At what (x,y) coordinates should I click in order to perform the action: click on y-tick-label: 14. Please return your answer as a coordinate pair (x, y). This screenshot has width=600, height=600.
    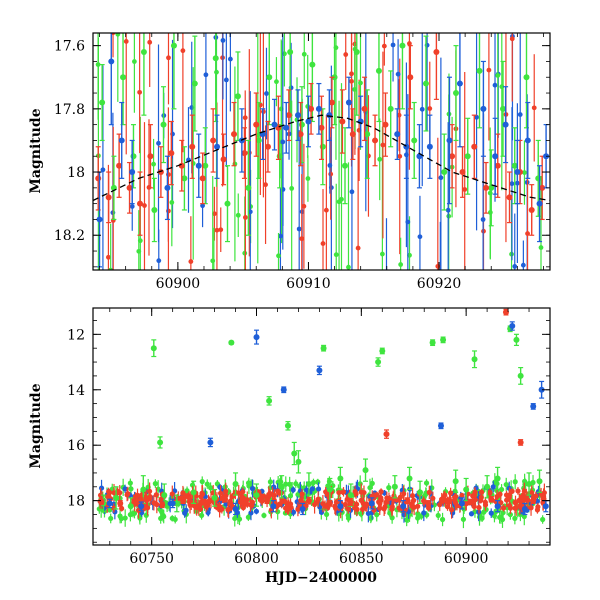
    Looking at the image, I should click on (76, 391).